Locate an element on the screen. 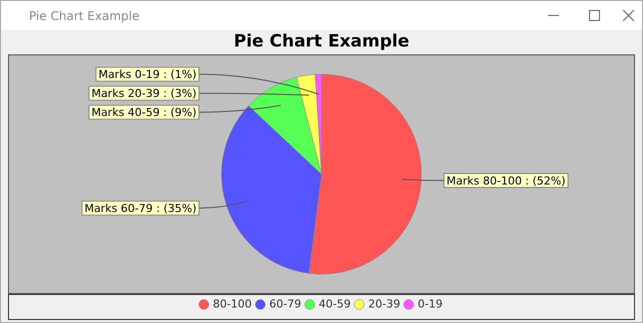 This screenshot has width=643, height=323. data-label: Marks 0-19 : (1%) is located at coordinates (147, 75).